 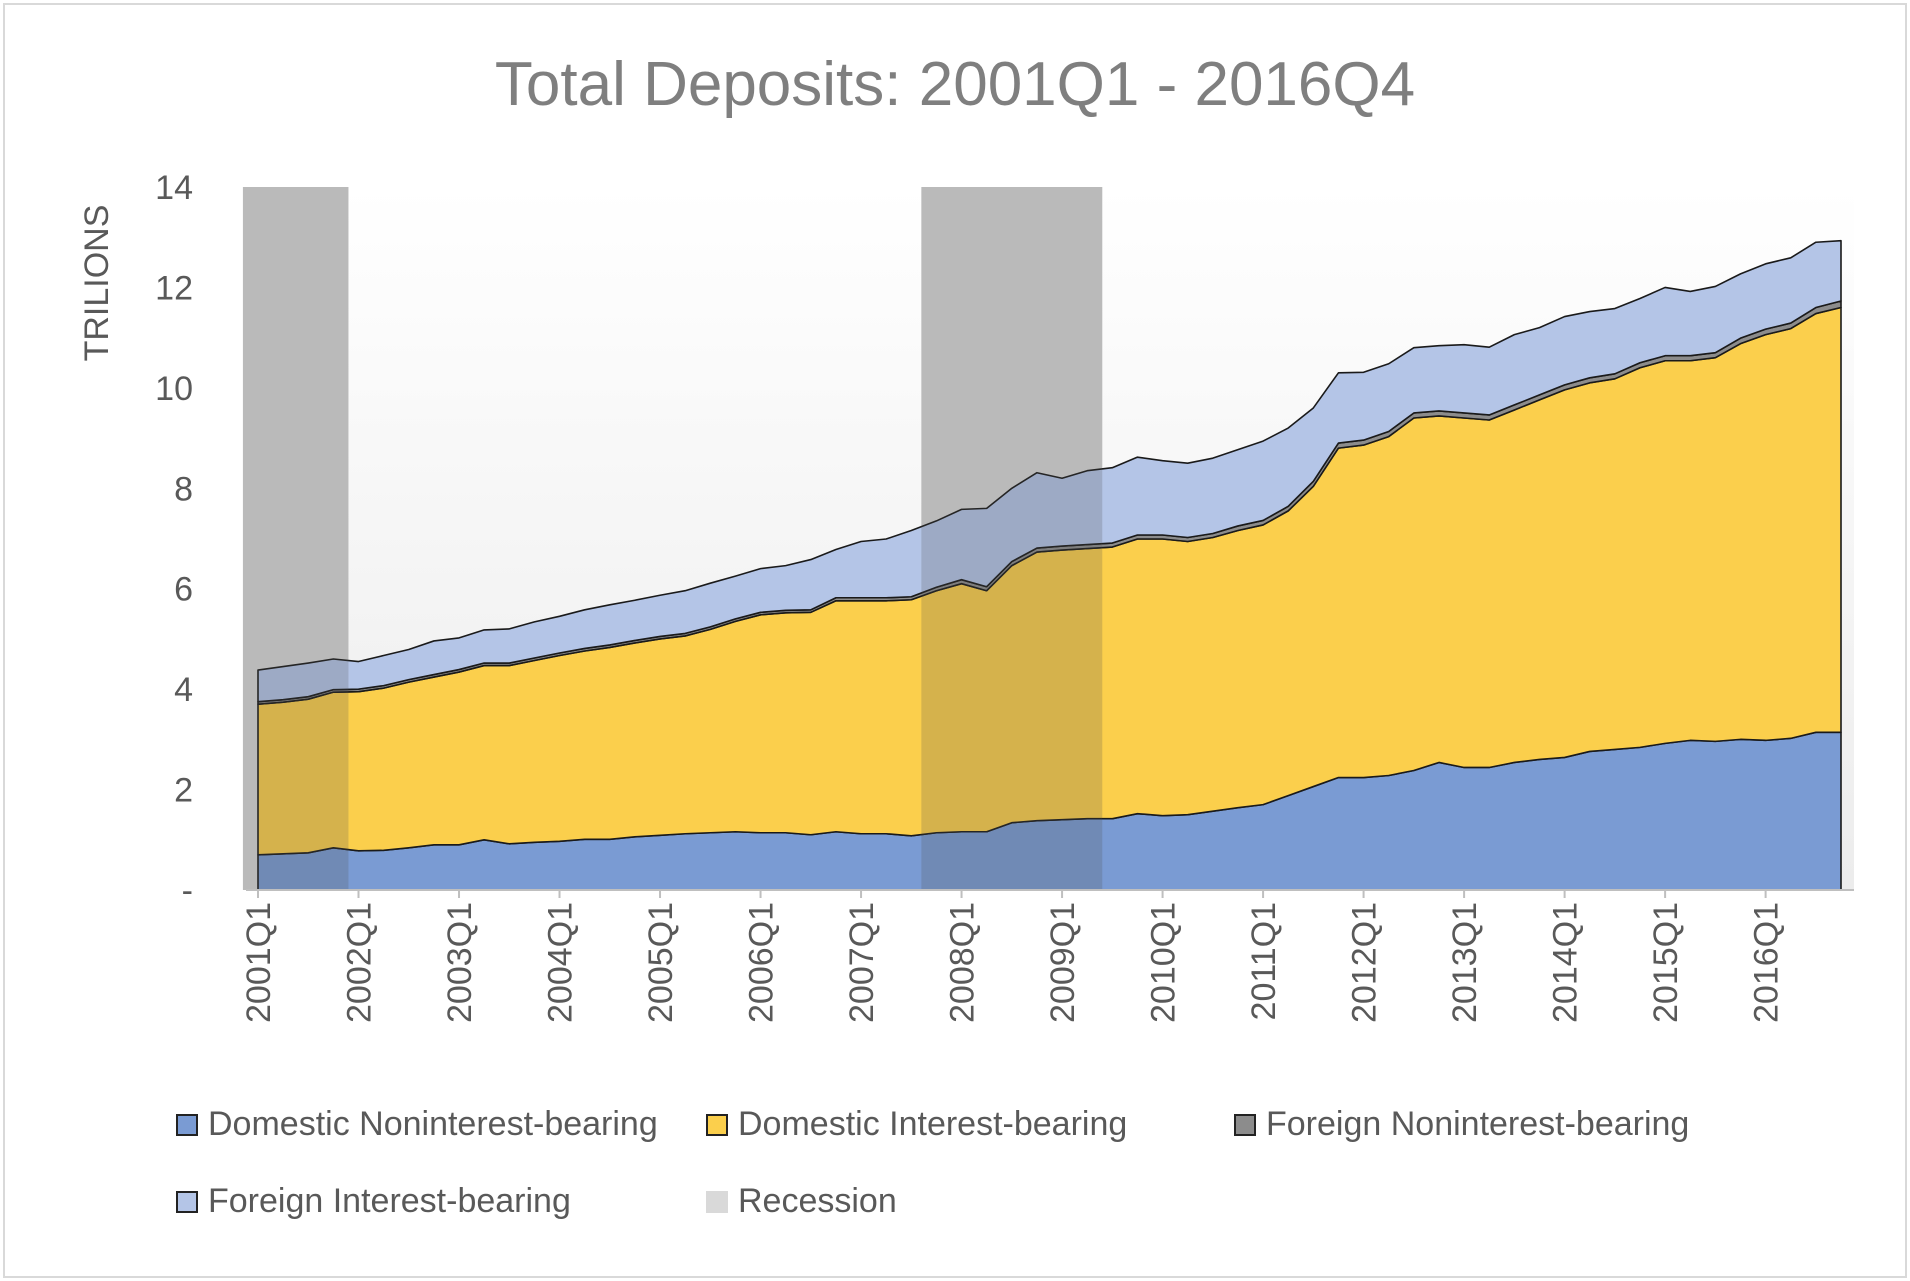 What do you see at coordinates (187, 891) in the screenshot?
I see `y-tick-label: -` at bounding box center [187, 891].